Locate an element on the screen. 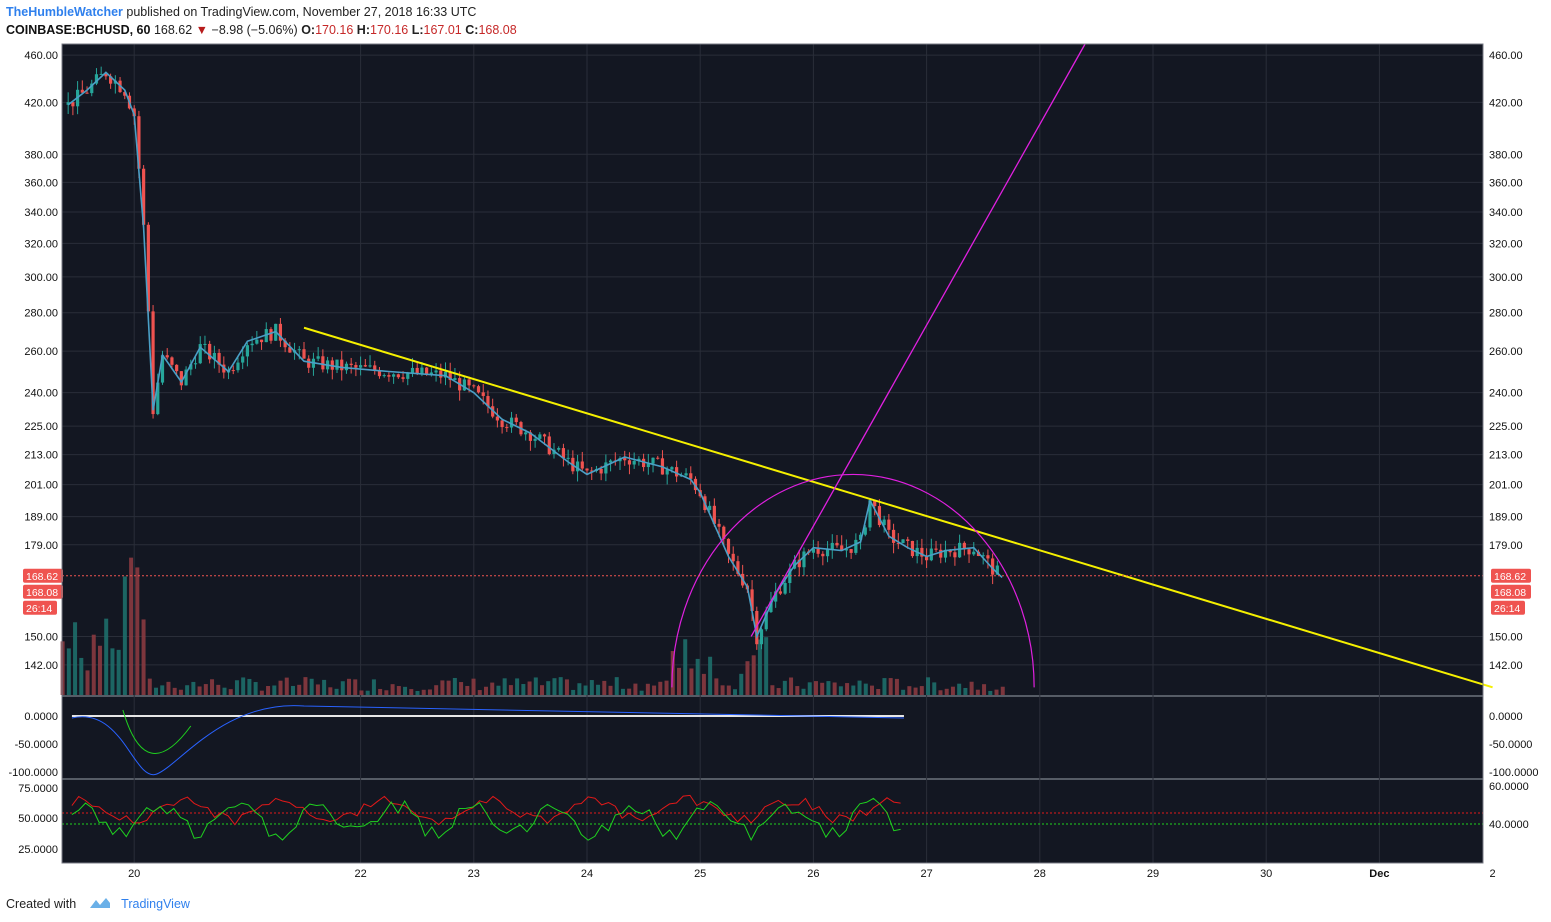 This screenshot has height=922, width=1551. osc2-tick-left: 75.0000 is located at coordinates (38, 789).